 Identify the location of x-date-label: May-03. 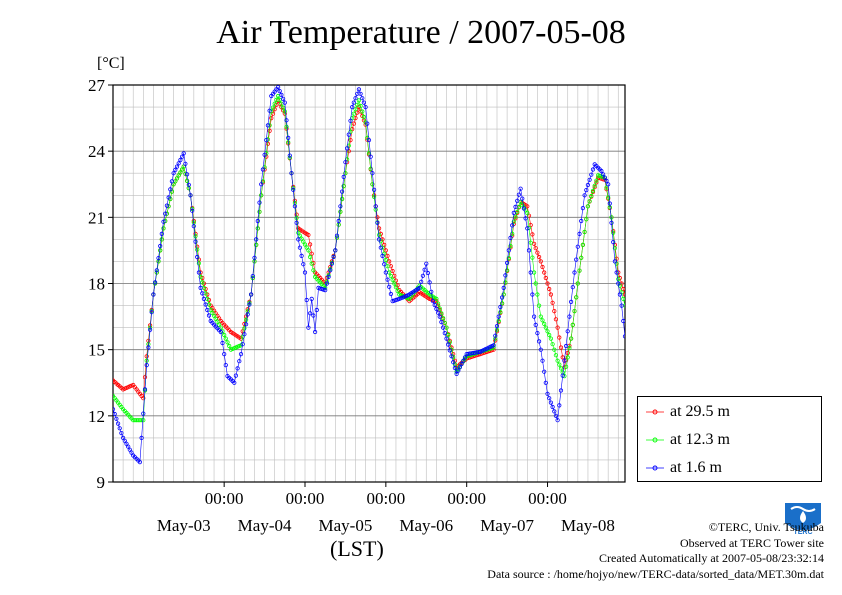
(184, 525).